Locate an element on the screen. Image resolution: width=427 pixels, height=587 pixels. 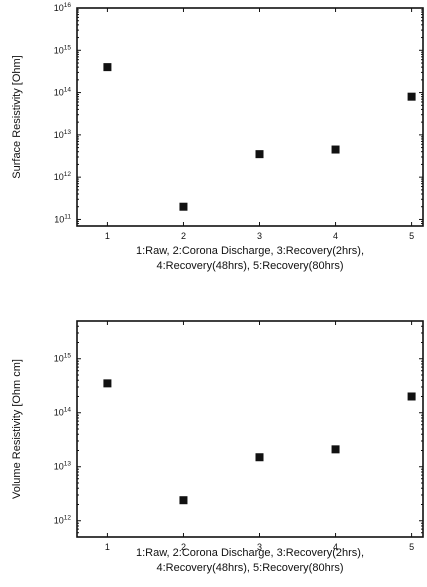
y-tick-label: 1016 is located at coordinates (63, 7).